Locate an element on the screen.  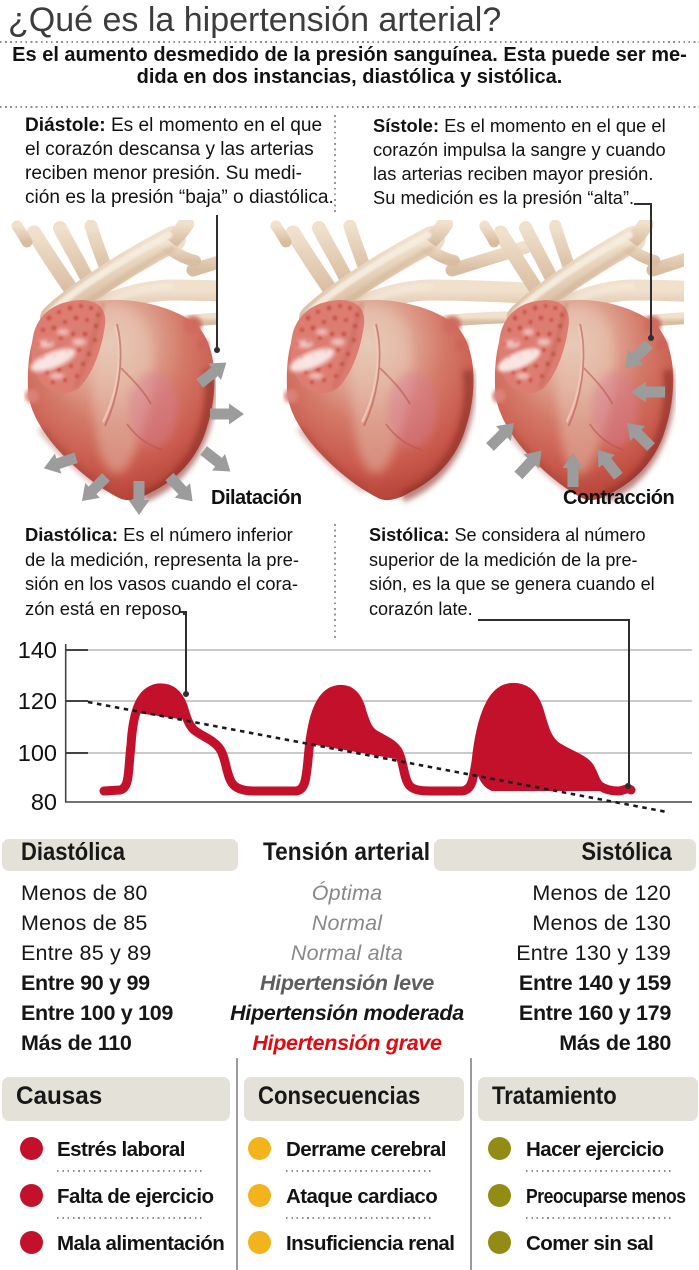
svg-text: 140 is located at coordinates (37, 650).